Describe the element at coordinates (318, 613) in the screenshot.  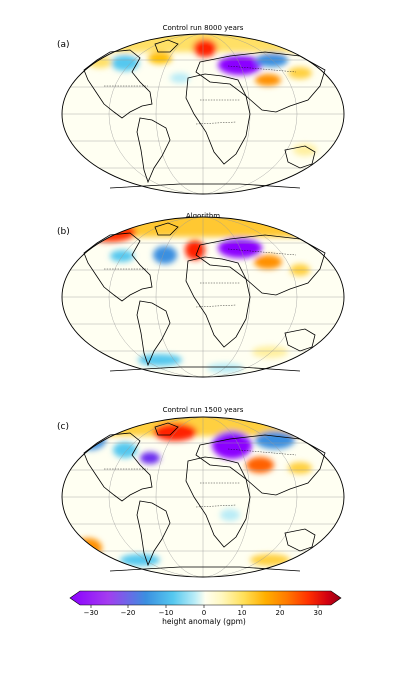
I see `colorbar-tick-label: 30` at that location.